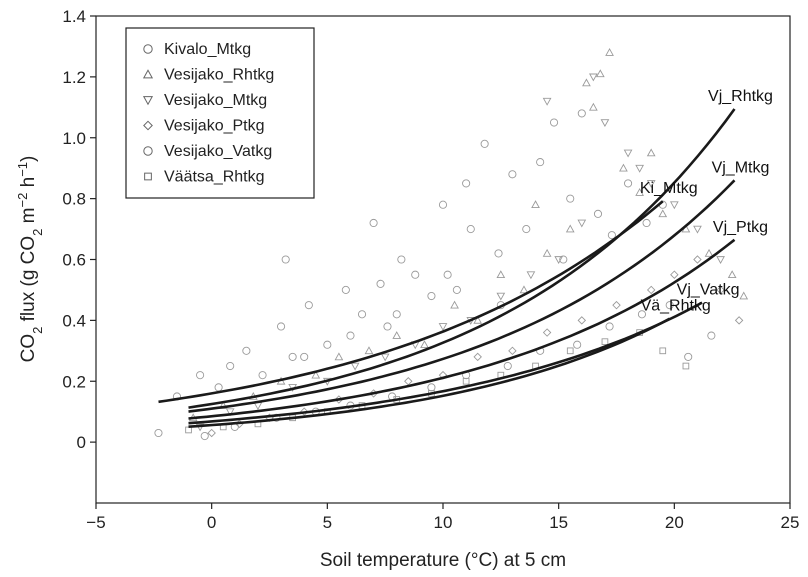 The width and height of the screenshot is (808, 577). What do you see at coordinates (790, 522) in the screenshot?
I see `x-tick-label: 25` at bounding box center [790, 522].